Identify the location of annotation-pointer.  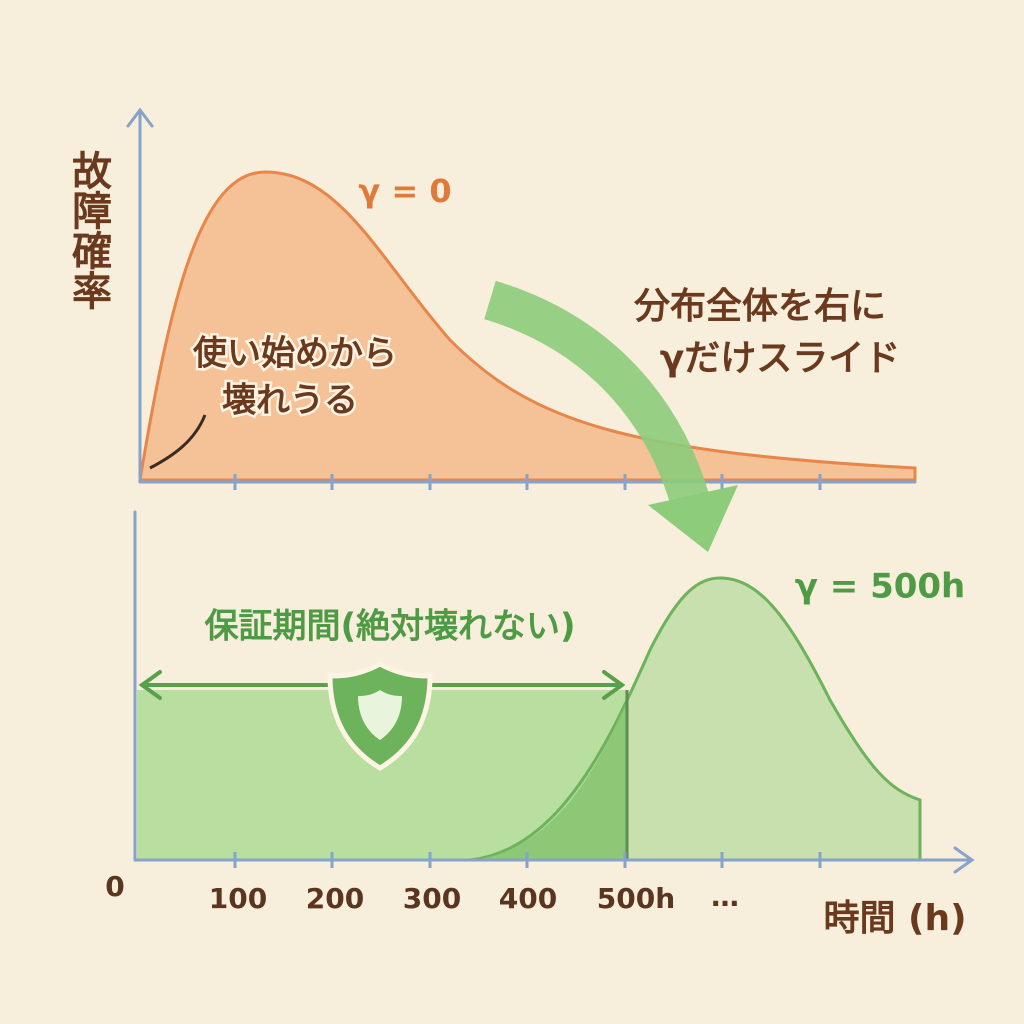
(178, 442).